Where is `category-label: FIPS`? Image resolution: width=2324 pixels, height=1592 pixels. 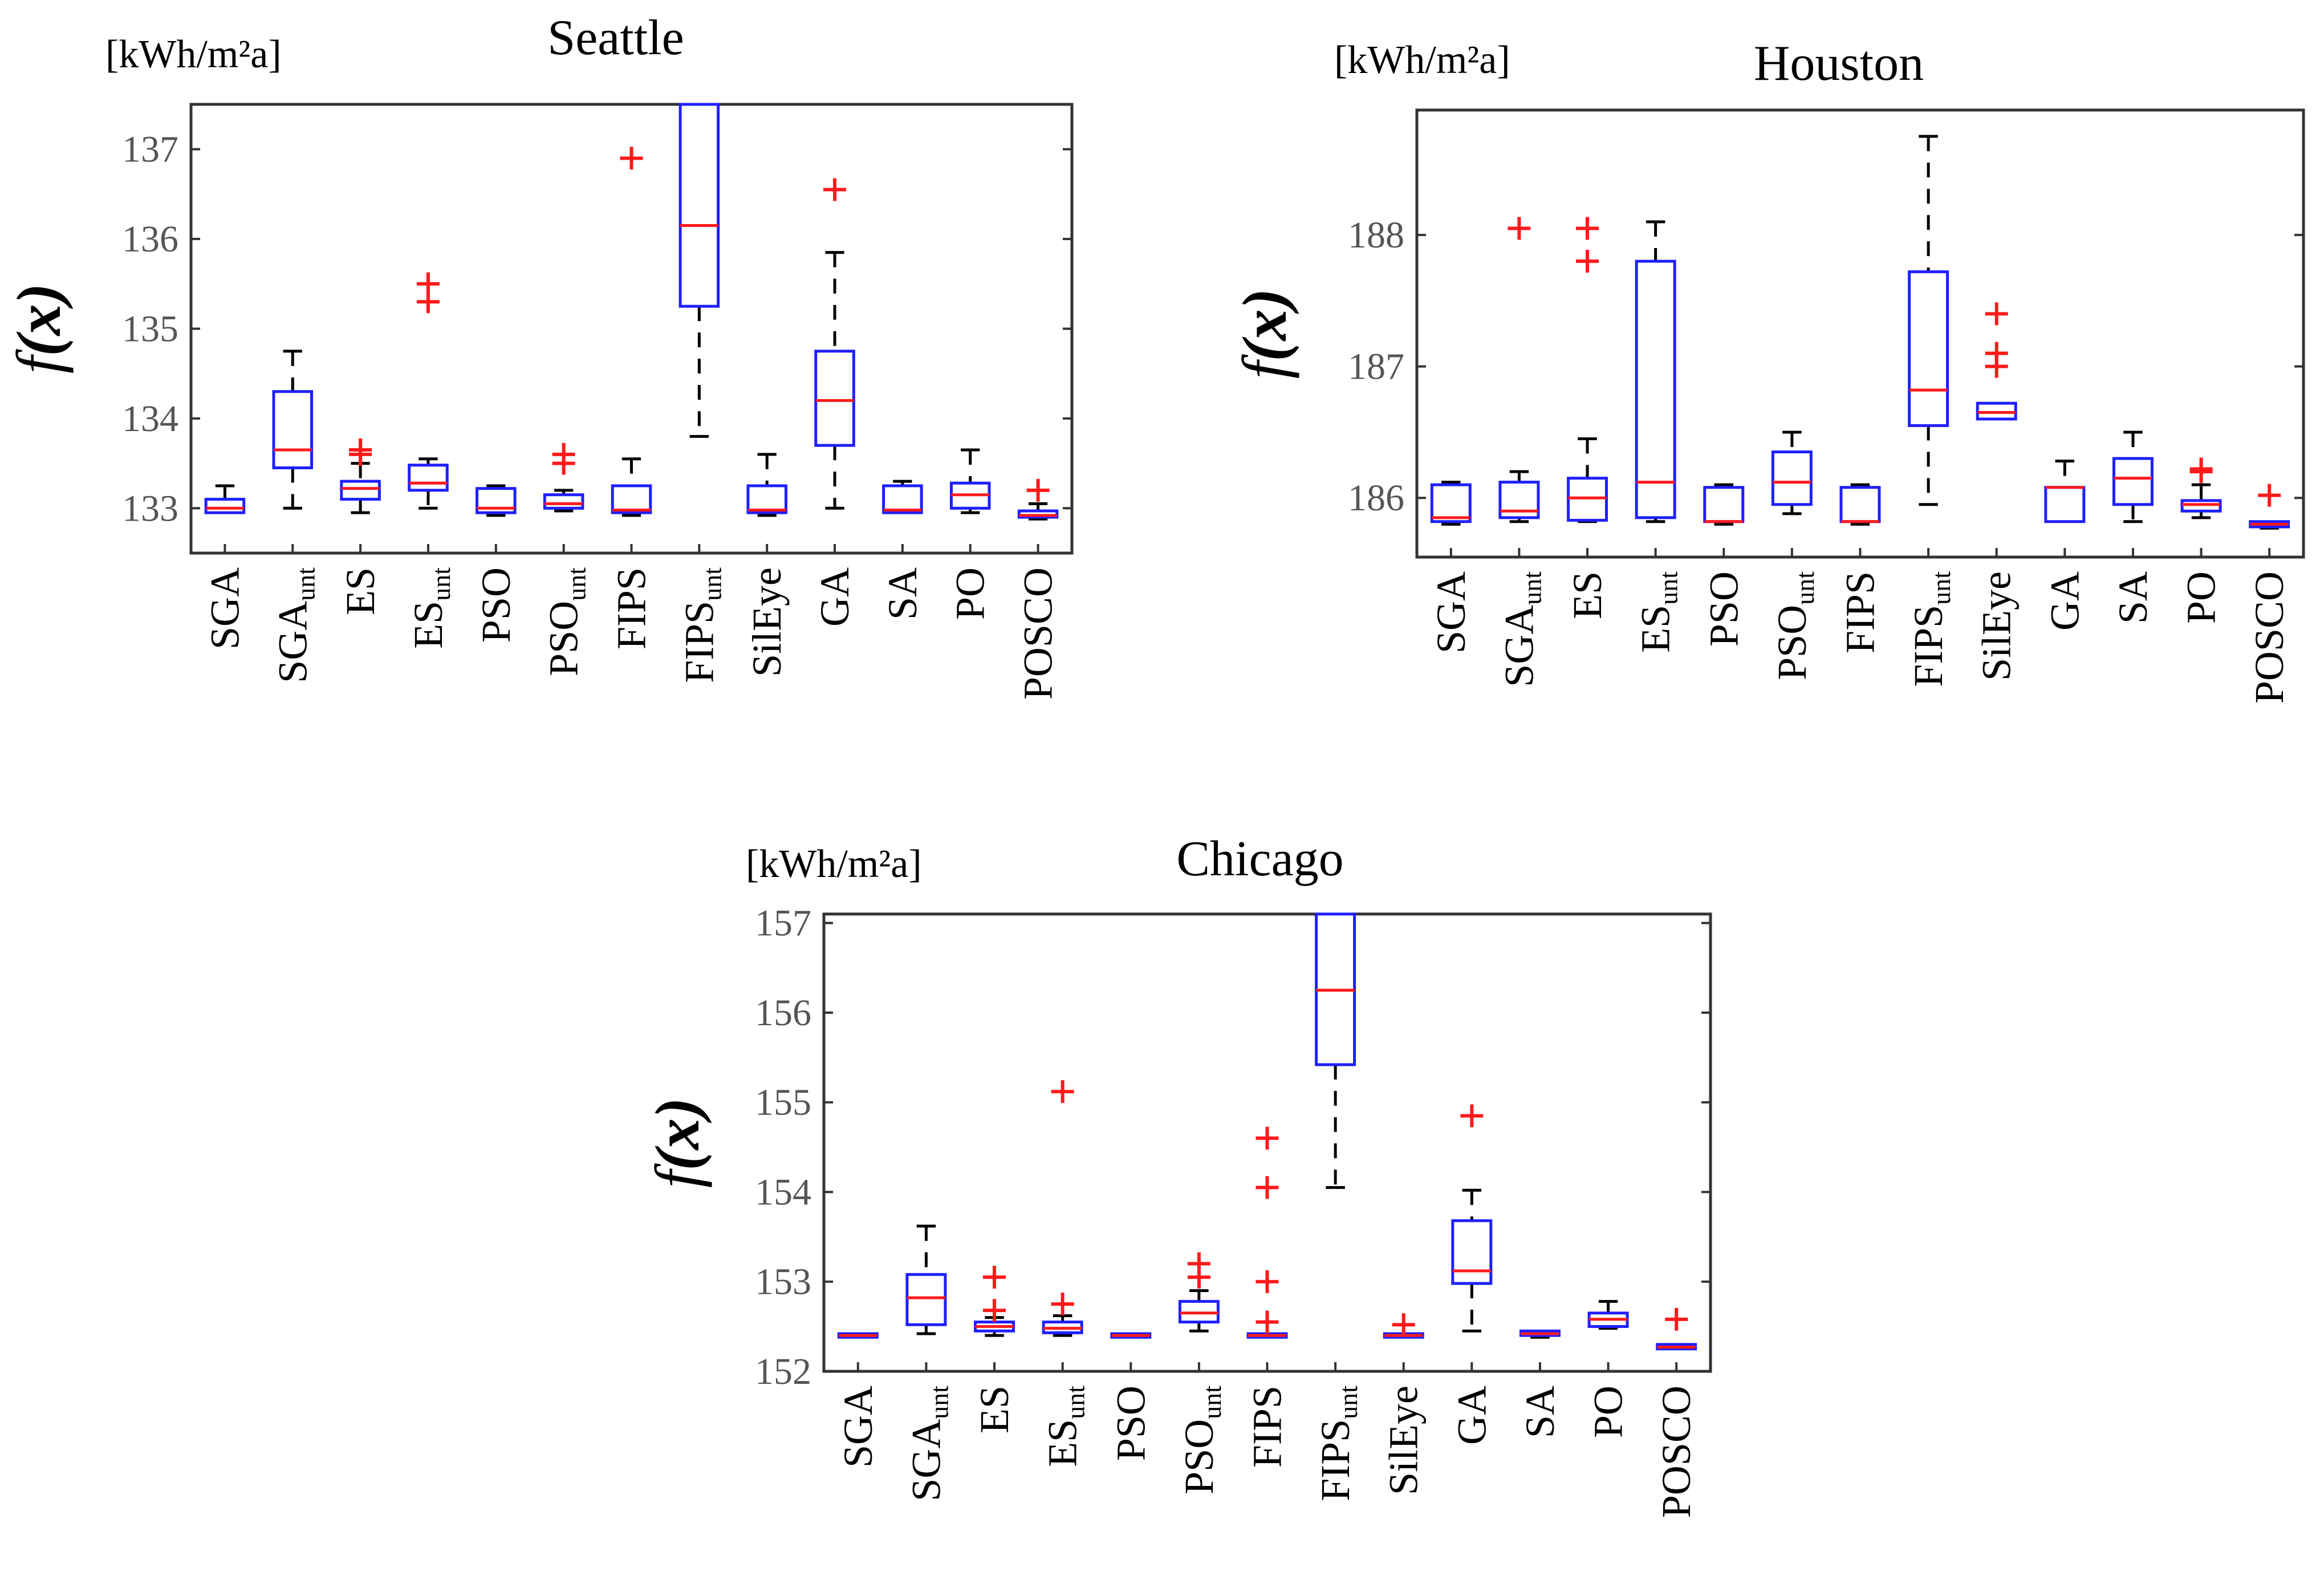 category-label: FIPS is located at coordinates (1860, 612).